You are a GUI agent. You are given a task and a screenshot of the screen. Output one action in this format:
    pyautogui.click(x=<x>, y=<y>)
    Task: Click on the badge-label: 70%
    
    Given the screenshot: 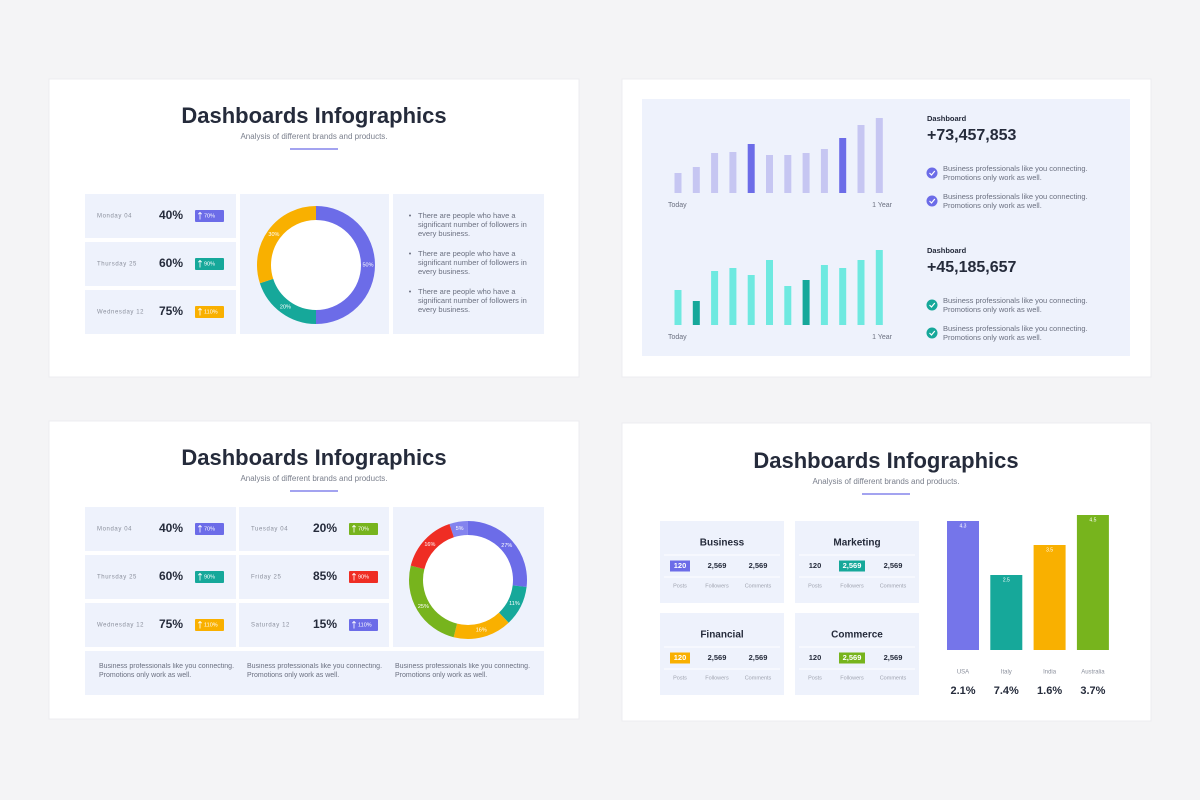 What is the action you would take?
    pyautogui.click(x=363, y=529)
    